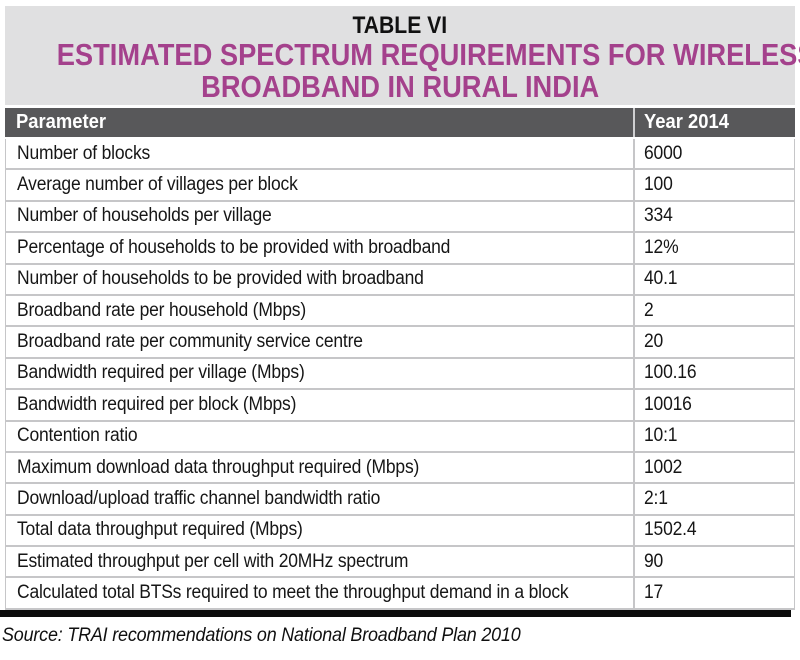 This screenshot has height=660, width=800. Describe the element at coordinates (714, 153) in the screenshot. I see `value-cell: 6000` at that location.